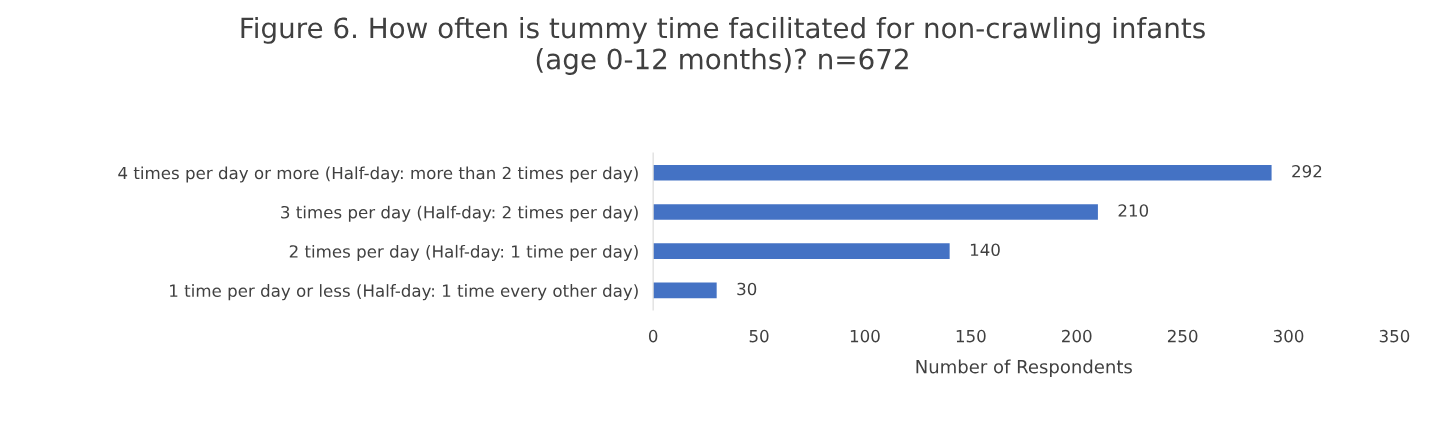 This screenshot has height=423, width=1445. I want to click on x-tick-label: 150, so click(971, 336).